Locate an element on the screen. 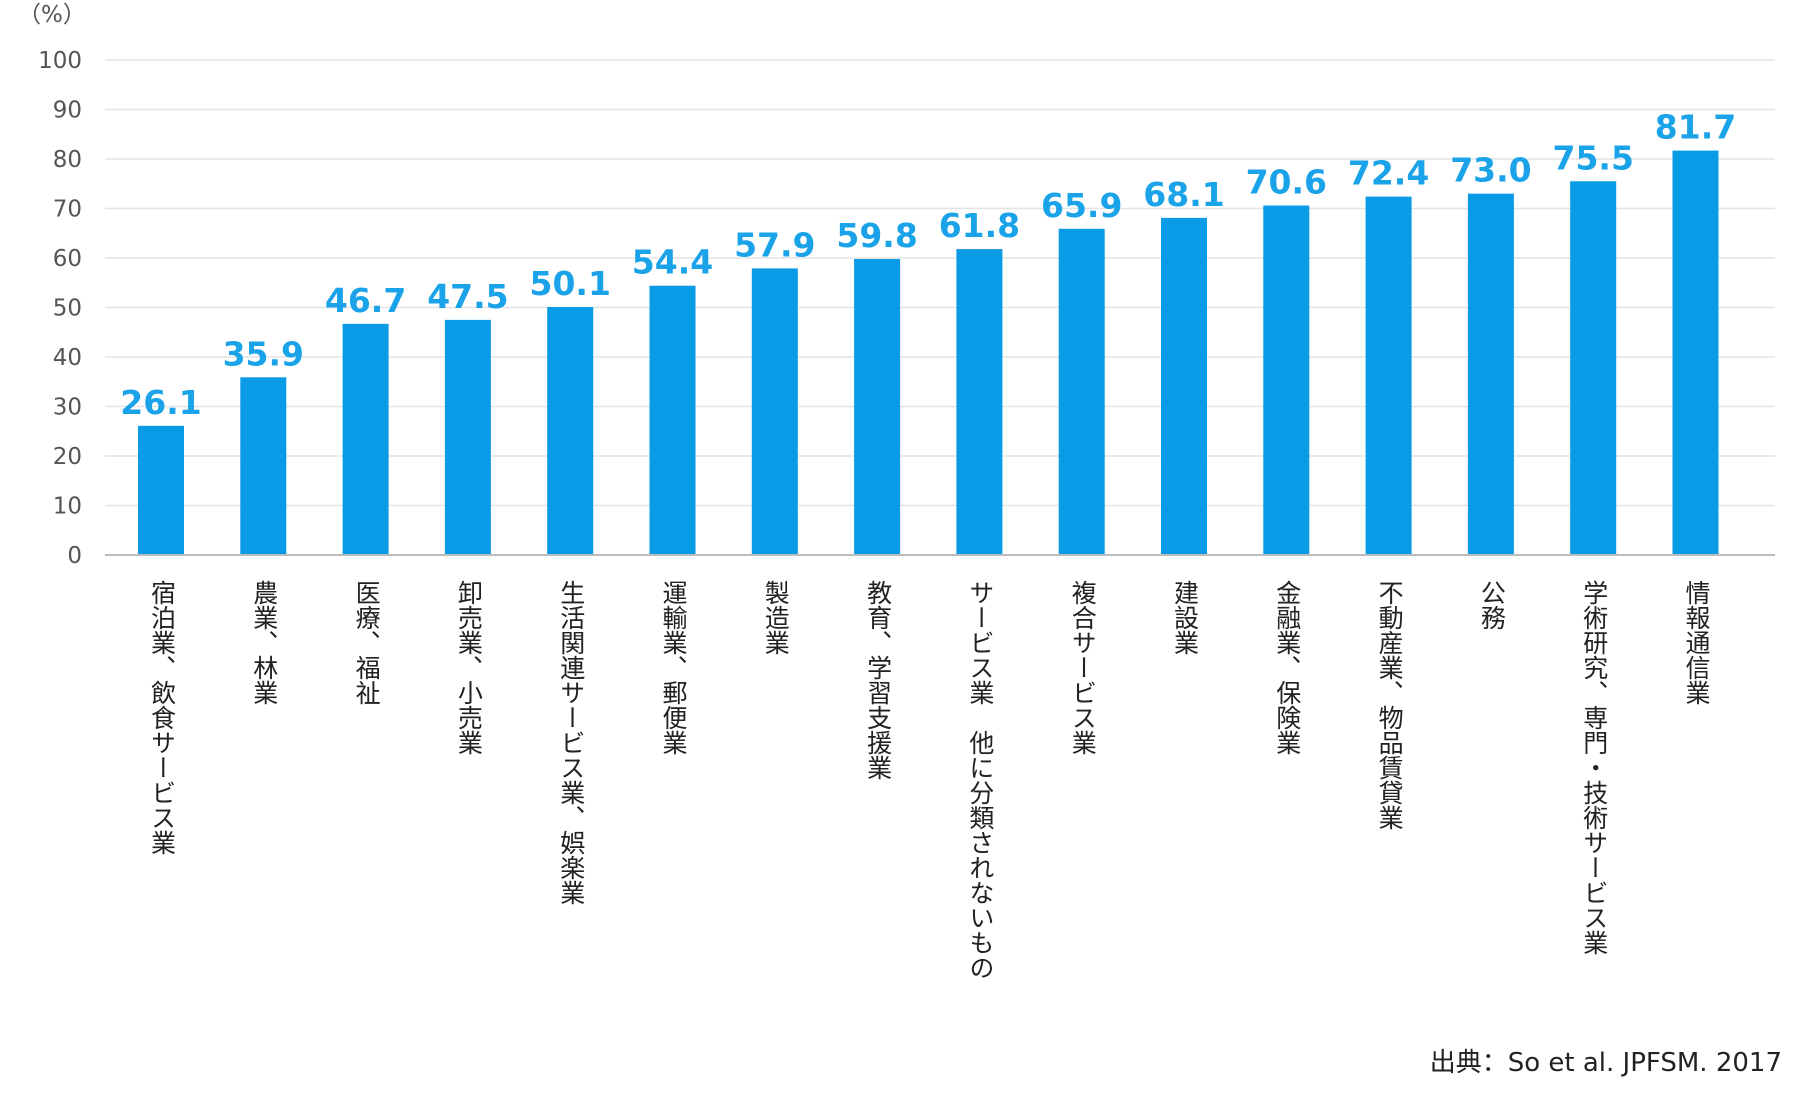  y-axis-ticks: 0 10 20 30 40 50 60 70 80 90 100 is located at coordinates (60, 308).